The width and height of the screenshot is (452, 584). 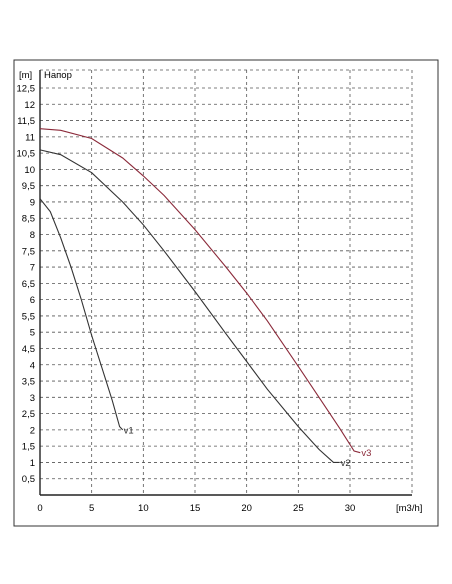 What do you see at coordinates (28, 382) in the screenshot?
I see `y-tick-label: 3,5` at bounding box center [28, 382].